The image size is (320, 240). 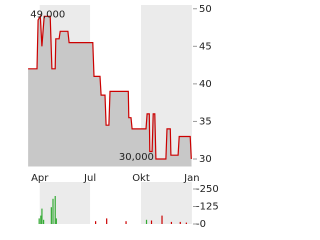 What do you see at coordinates (205, 84) in the screenshot?
I see `y-tick-label: 40` at bounding box center [205, 84].